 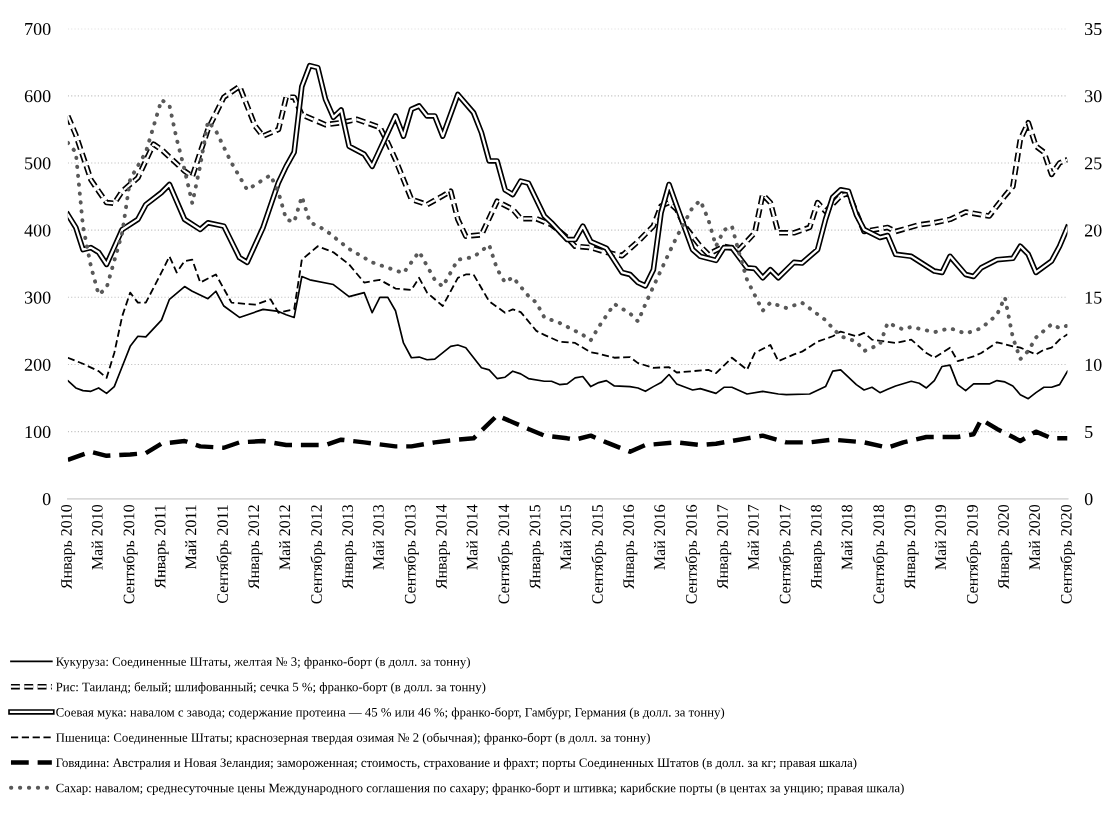 What do you see at coordinates (1067, 554) in the screenshot?
I see `x-tick-label: Сентябрь 2020` at bounding box center [1067, 554].